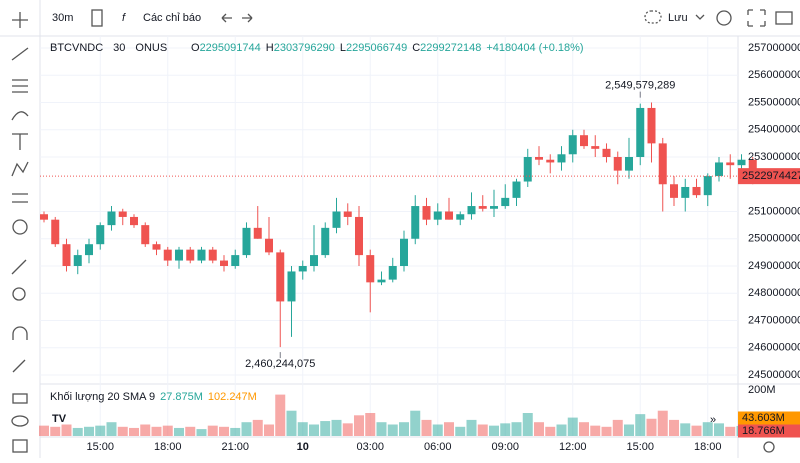 Image resolution: width=800 pixels, height=463 pixels. Describe the element at coordinates (20, 86) in the screenshot. I see `fib-tool` at that location.